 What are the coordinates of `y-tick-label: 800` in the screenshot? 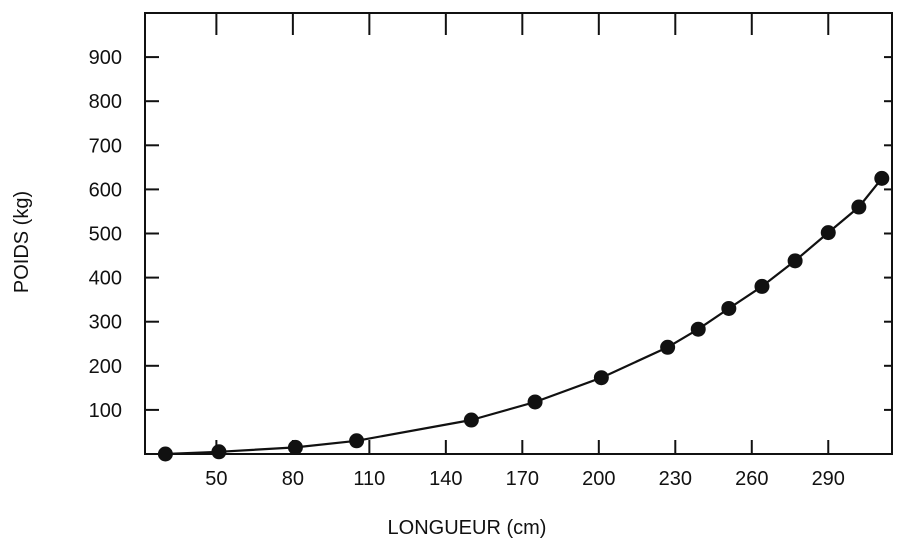 It's located at (105, 102).